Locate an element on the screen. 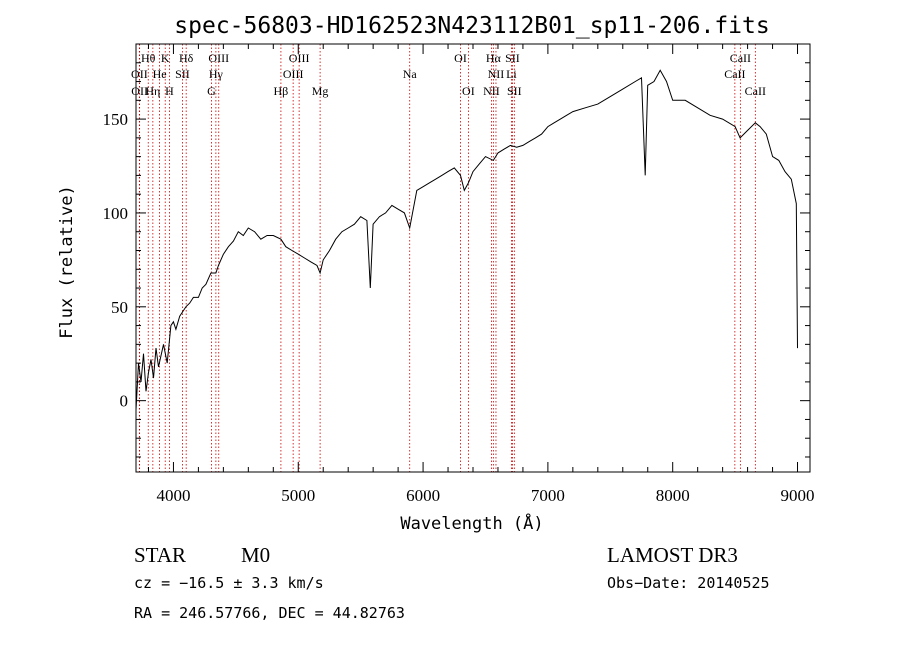  spectral-line-label: Hγ is located at coordinates (216, 74).